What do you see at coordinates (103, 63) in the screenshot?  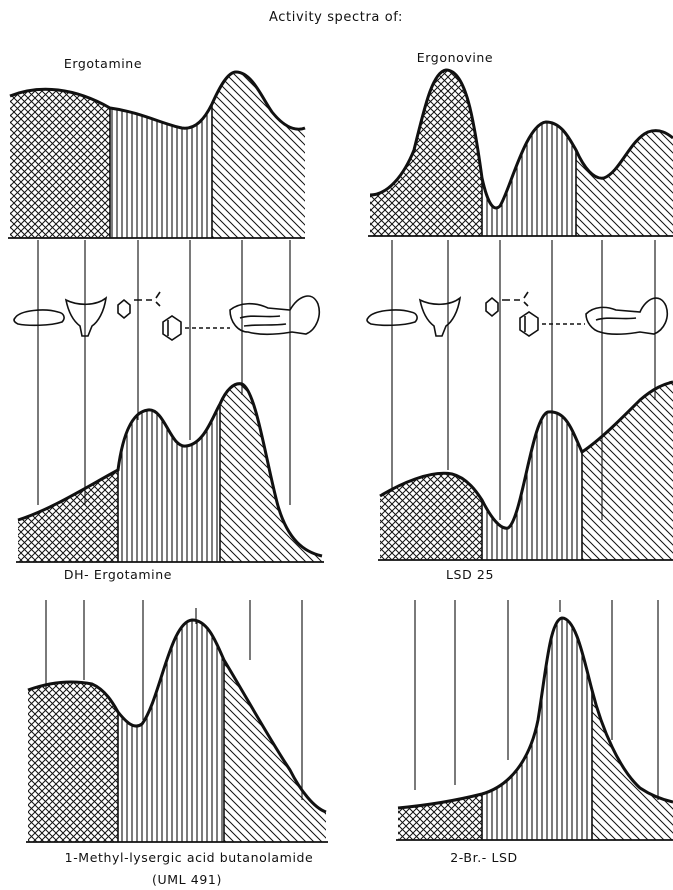 I see `label-ergotamine: Ergotamine` at bounding box center [103, 63].